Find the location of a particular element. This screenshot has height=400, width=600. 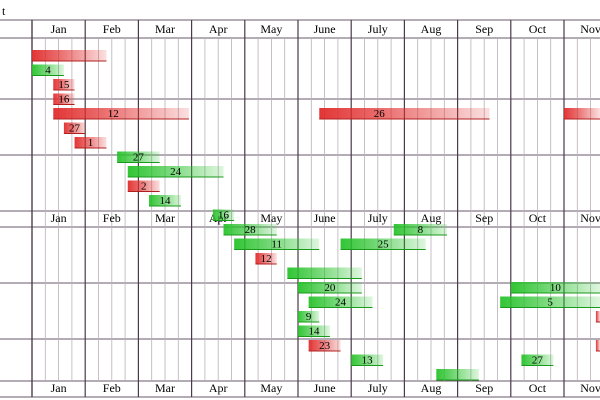

gantt-bar-label: 28 is located at coordinates (251, 230).